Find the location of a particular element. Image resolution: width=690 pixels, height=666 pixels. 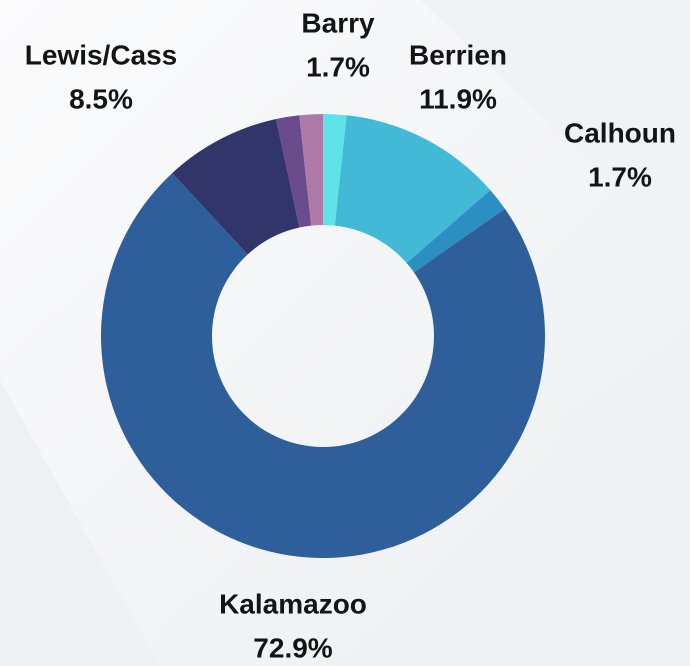

value-label: 8.5% is located at coordinates (101, 98).